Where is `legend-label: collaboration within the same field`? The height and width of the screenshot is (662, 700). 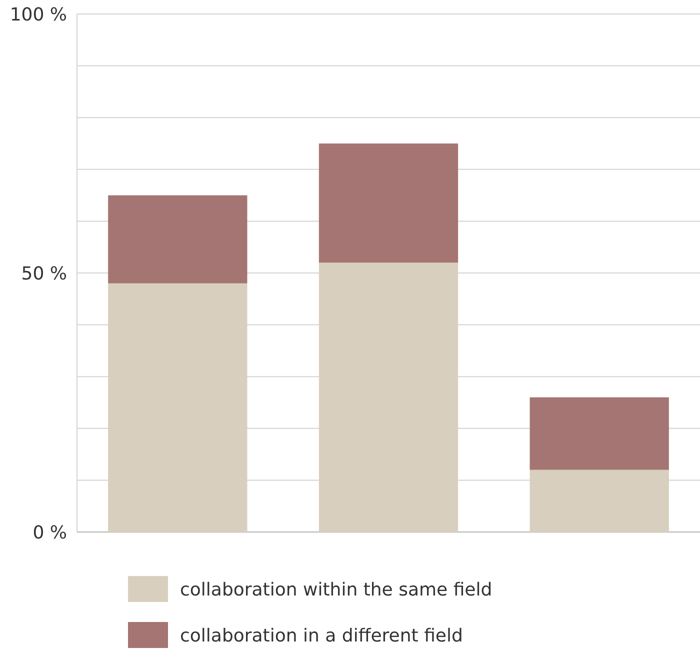
legend-label: collaboration within the same field is located at coordinates (336, 589).